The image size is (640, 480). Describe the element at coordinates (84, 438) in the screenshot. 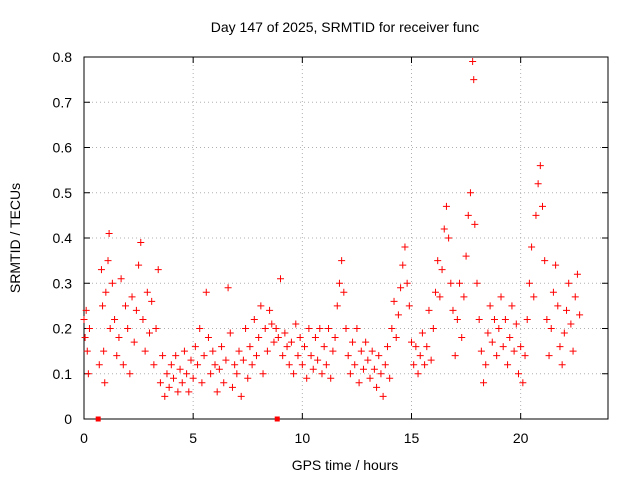

I see `x-tick-label: 0` at that location.